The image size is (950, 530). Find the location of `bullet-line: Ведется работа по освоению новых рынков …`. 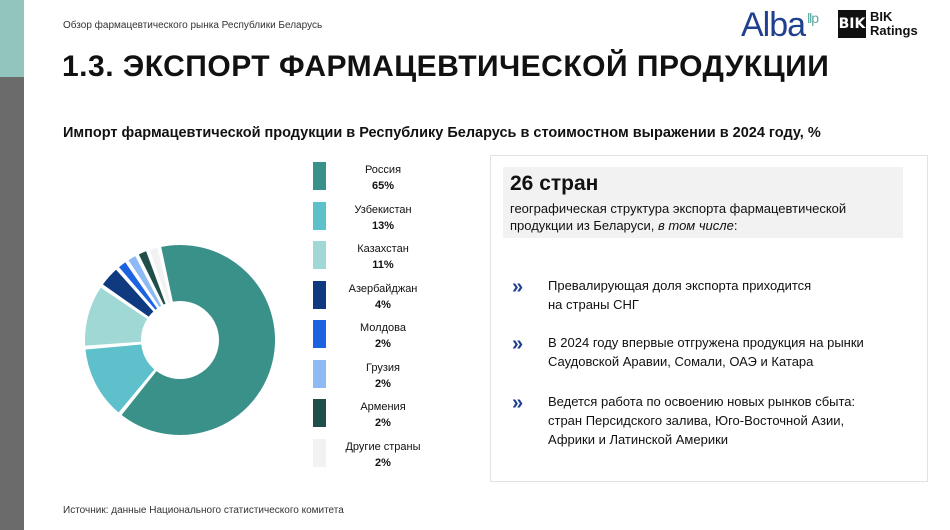

bullet-line: Ведется работа по освоению новых рынков … is located at coordinates (702, 401).